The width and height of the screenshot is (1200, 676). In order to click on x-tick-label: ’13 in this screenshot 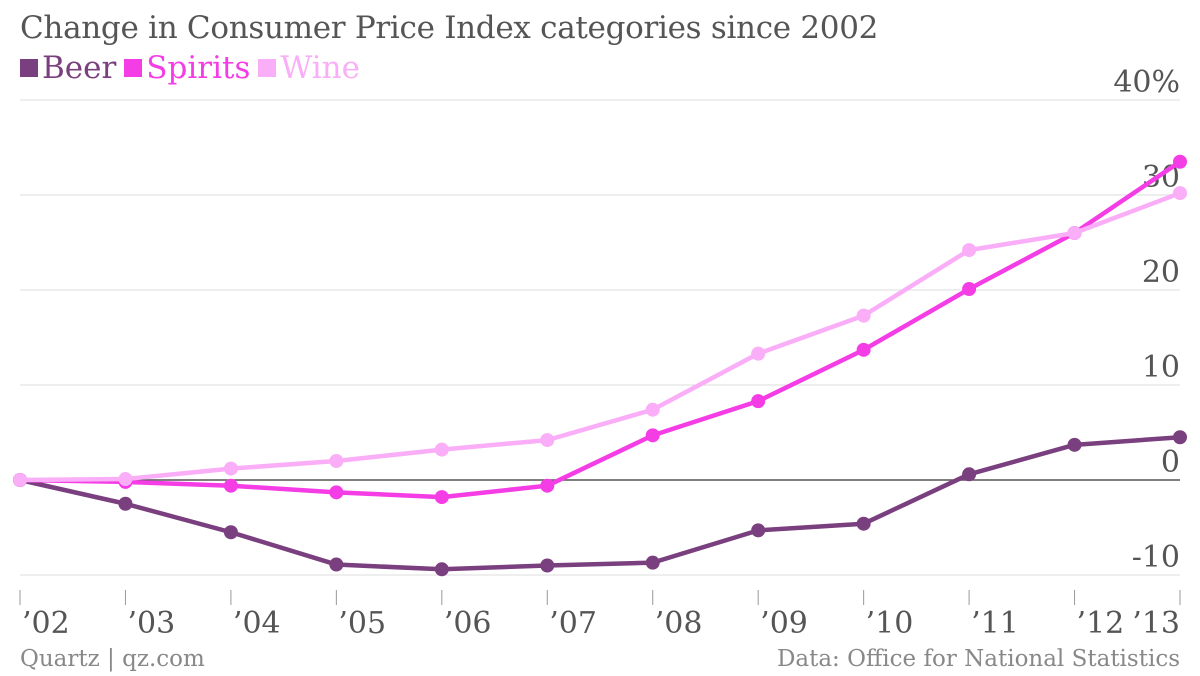, I will do `click(1156, 623)`.